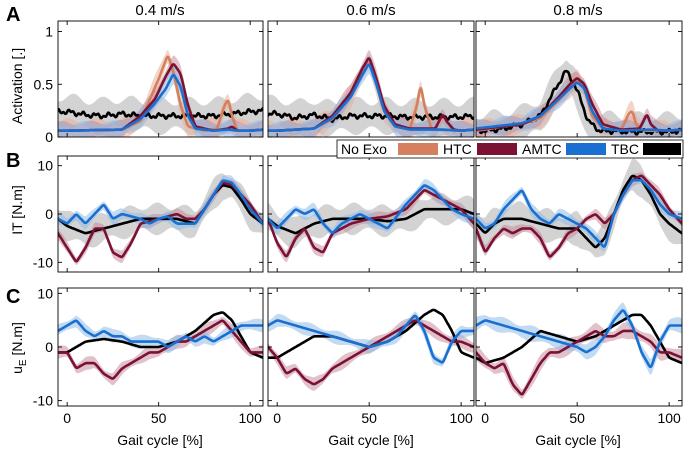 The width and height of the screenshot is (685, 452). What do you see at coordinates (371, 97) in the screenshot?
I see `line-tbc-r1c2` at bounding box center [371, 97].